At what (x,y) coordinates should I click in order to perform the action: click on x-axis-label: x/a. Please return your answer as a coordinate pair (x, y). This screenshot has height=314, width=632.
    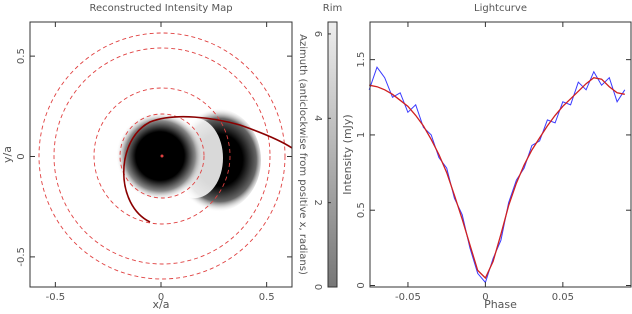
    Looking at the image, I should click on (161, 304).